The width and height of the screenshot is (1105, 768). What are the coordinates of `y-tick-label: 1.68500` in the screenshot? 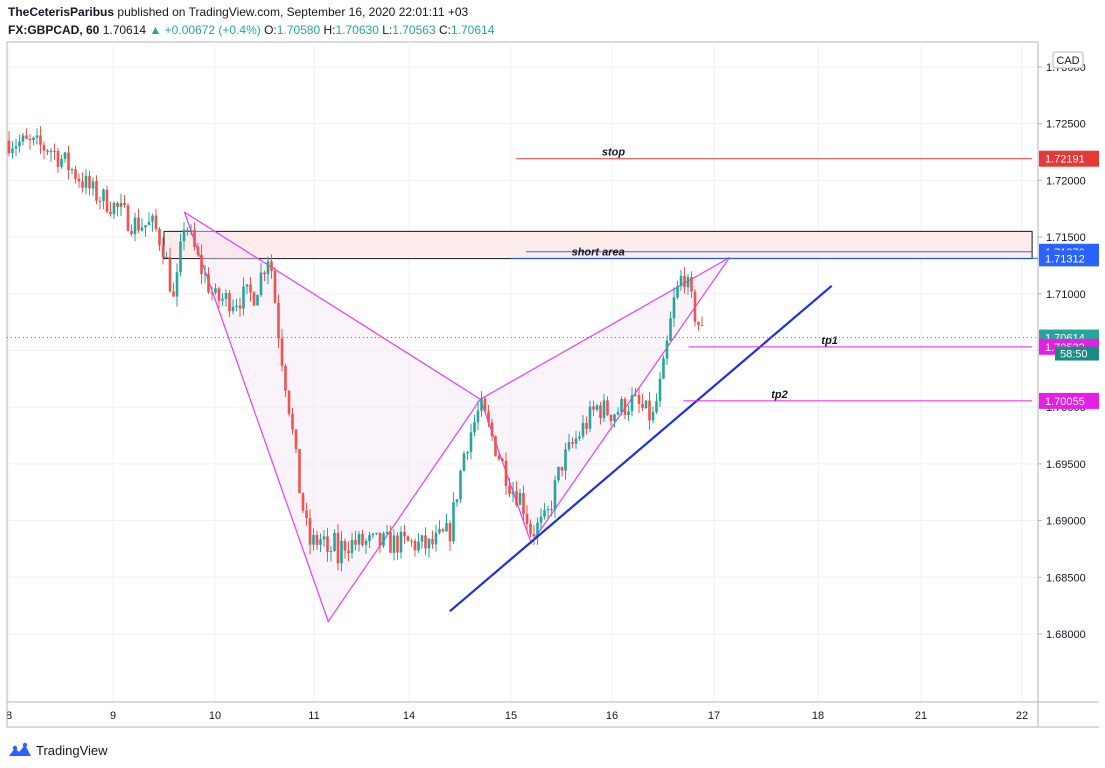 It's located at (1066, 578).